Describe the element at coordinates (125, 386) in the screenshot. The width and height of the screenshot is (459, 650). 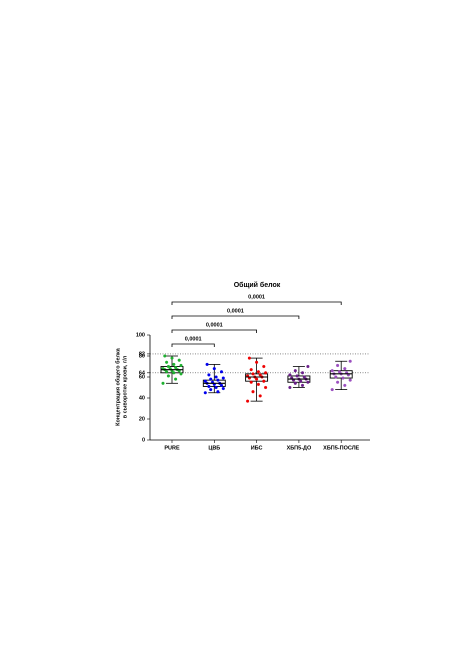
I see `y-label-line: в сыворотке крови, г/л` at that location.